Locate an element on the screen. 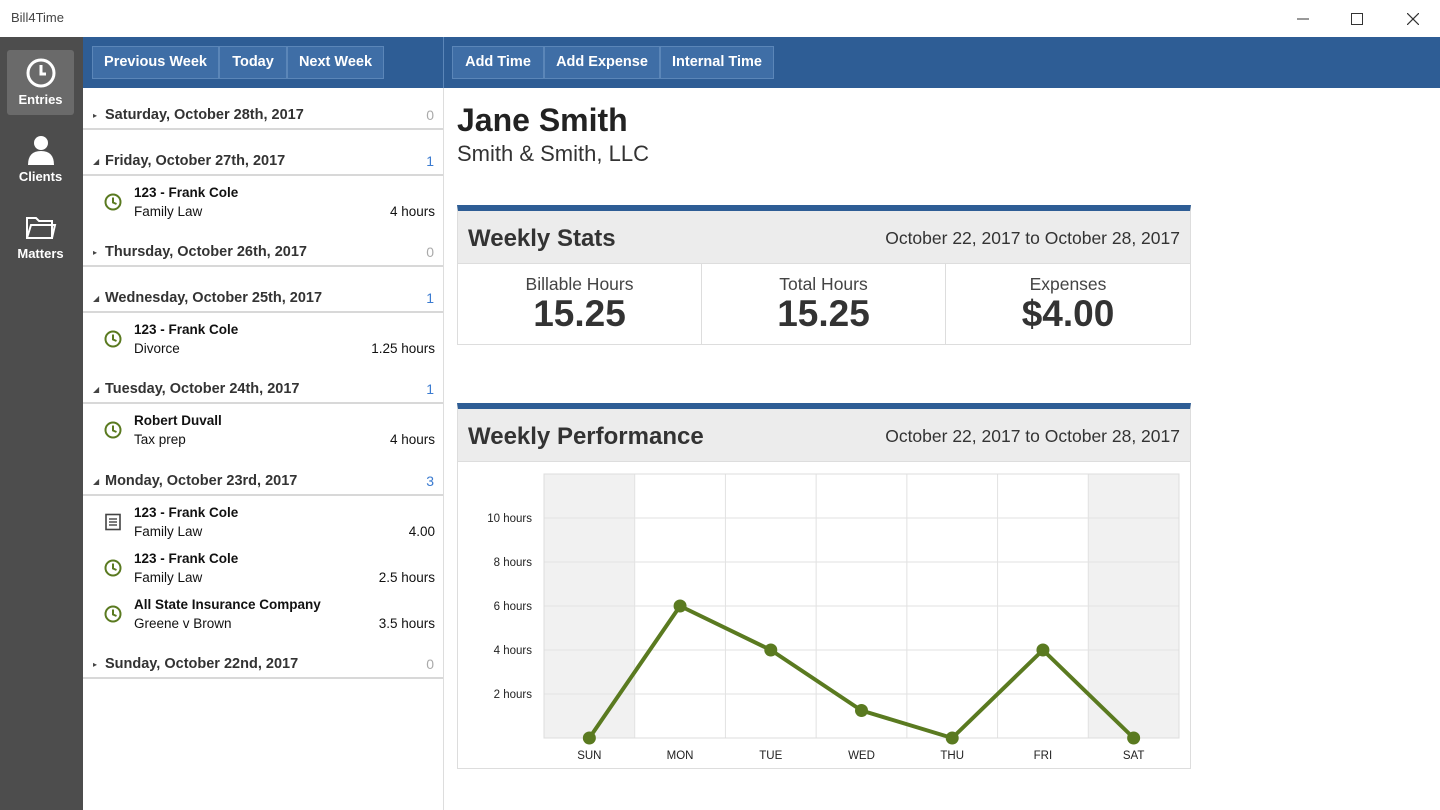 The height and width of the screenshot is (810, 1440). person-name: Jane Smith is located at coordinates (542, 120).